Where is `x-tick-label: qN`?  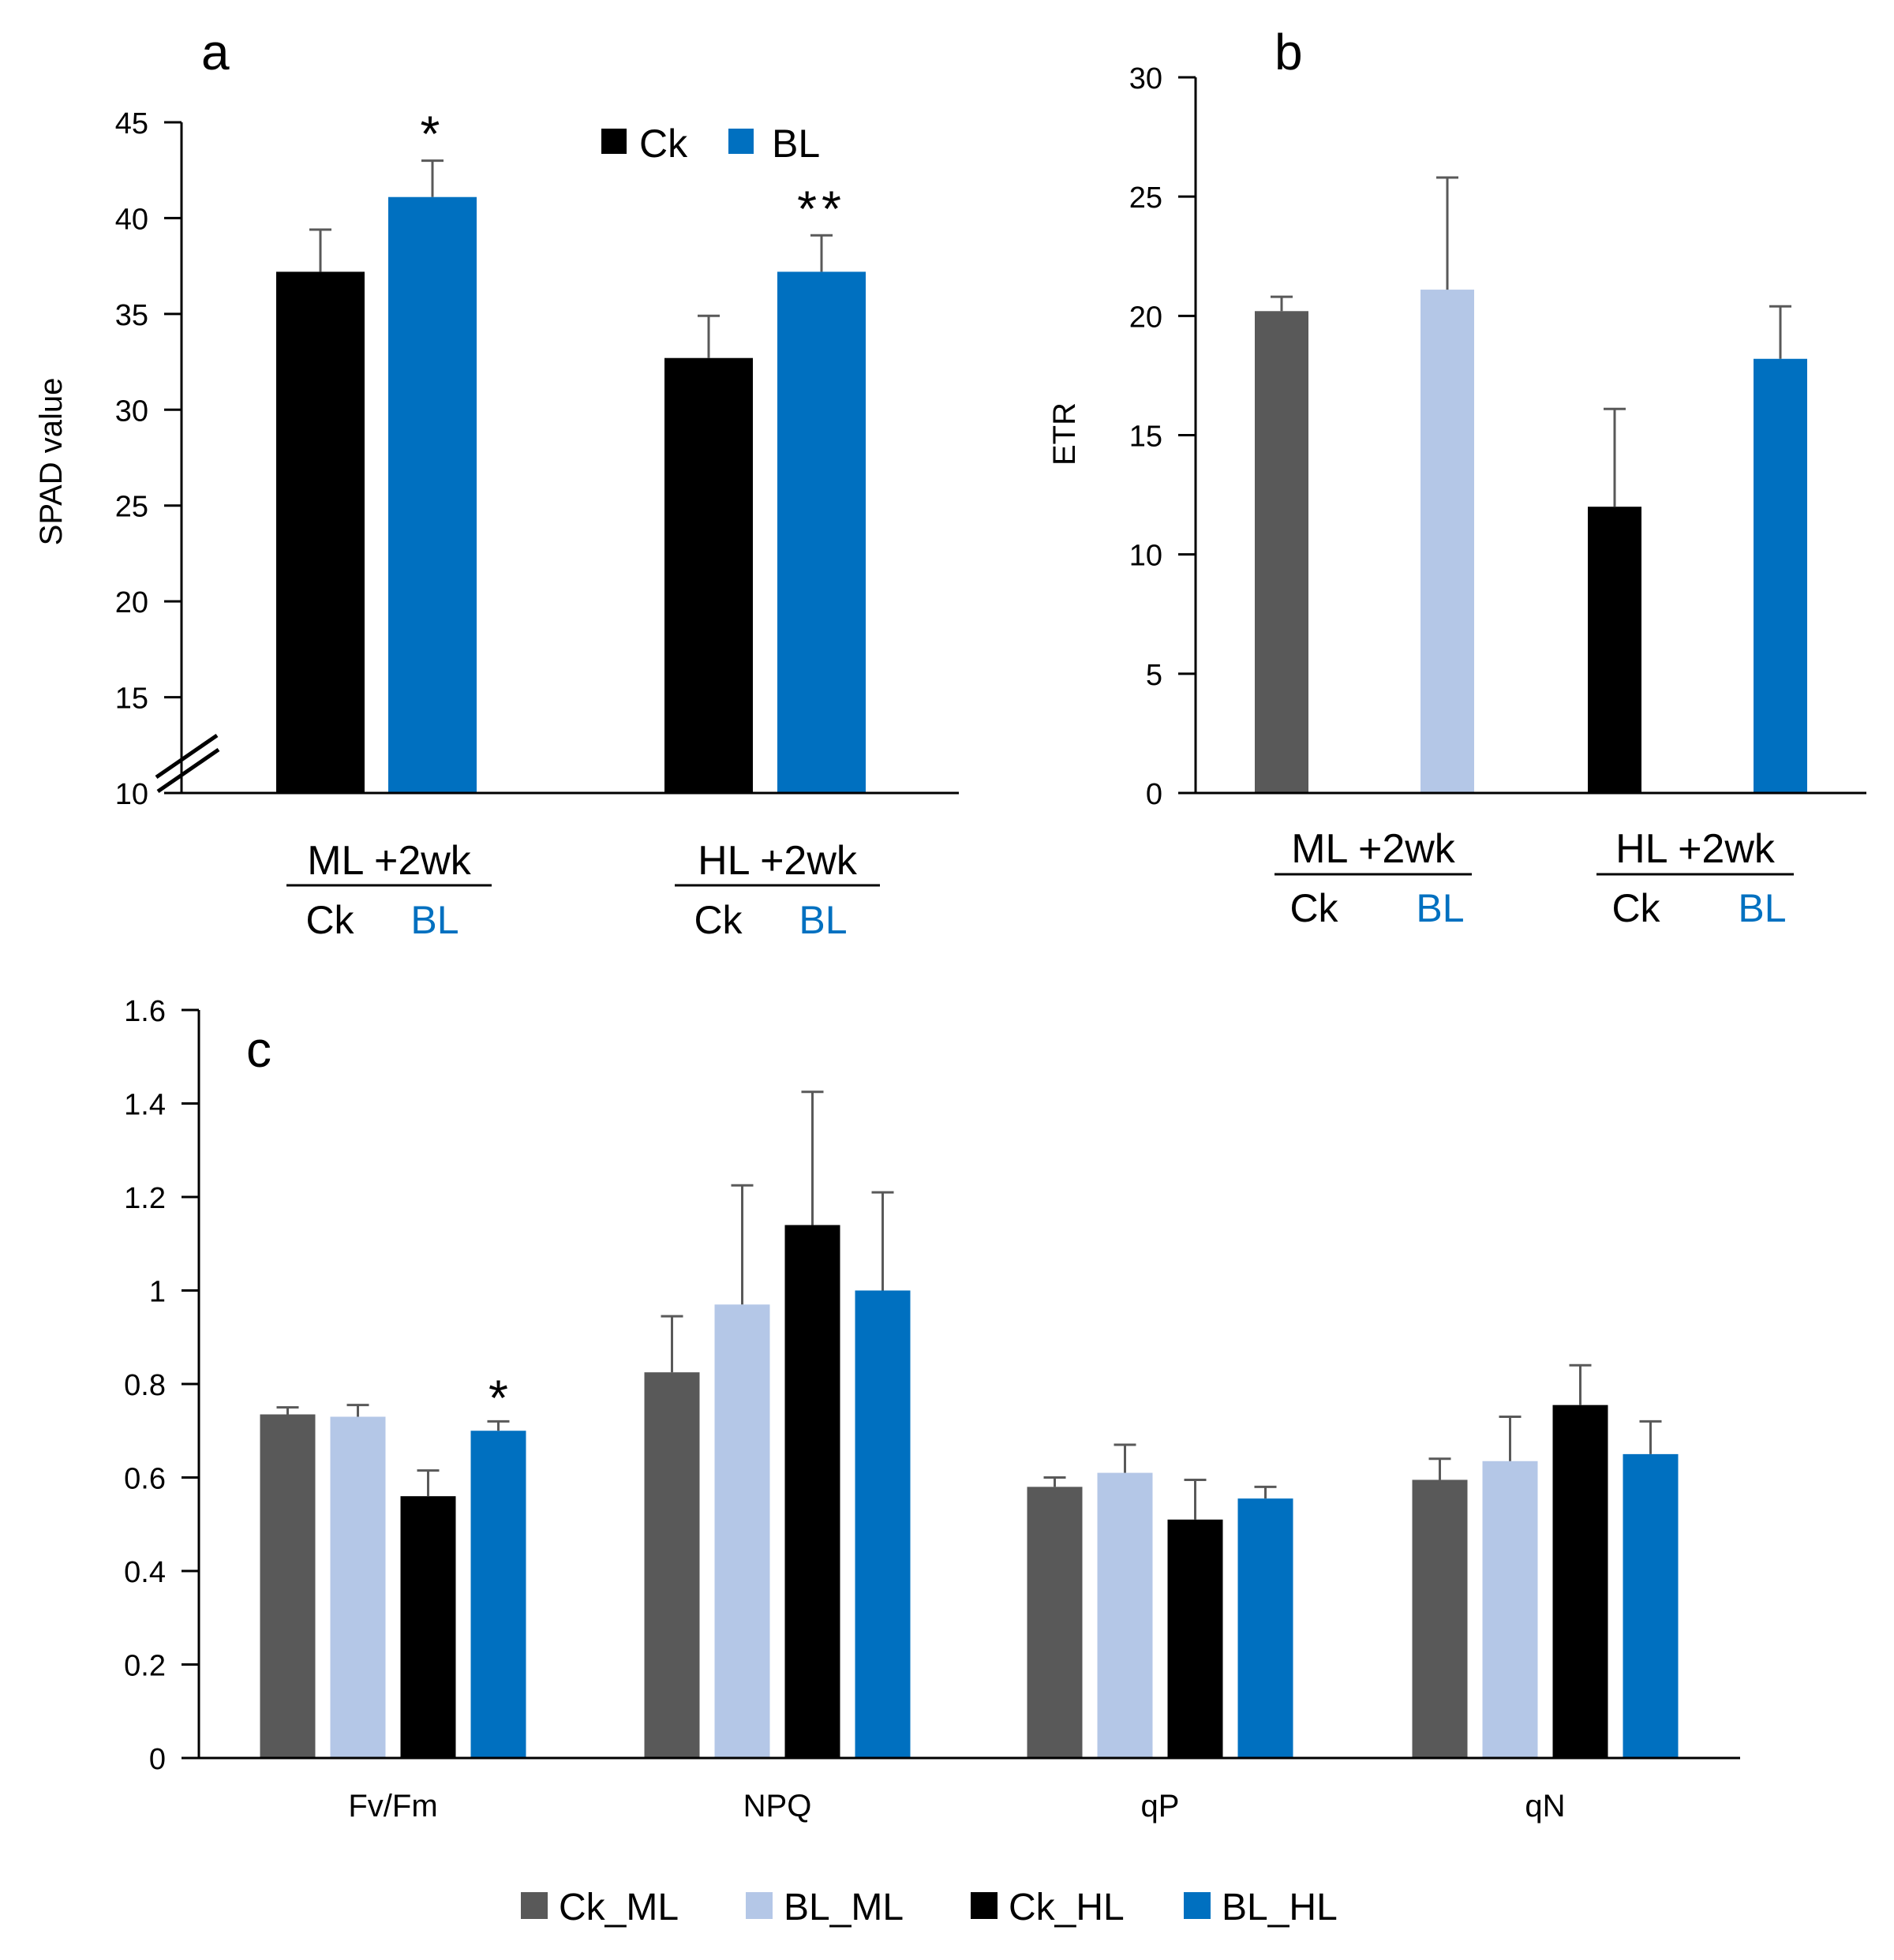 x-tick-label: qN is located at coordinates (1545, 1806).